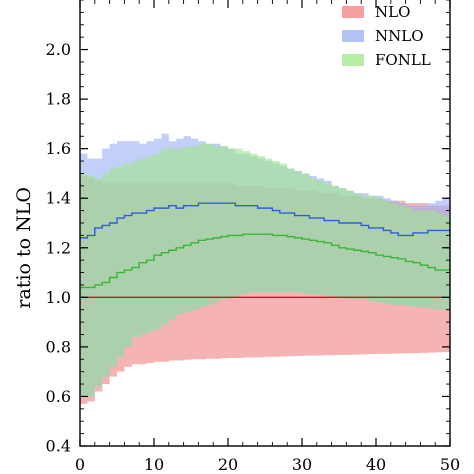 The image size is (474, 474). I want to click on y-tick-label: 1.4, so click(58, 198).